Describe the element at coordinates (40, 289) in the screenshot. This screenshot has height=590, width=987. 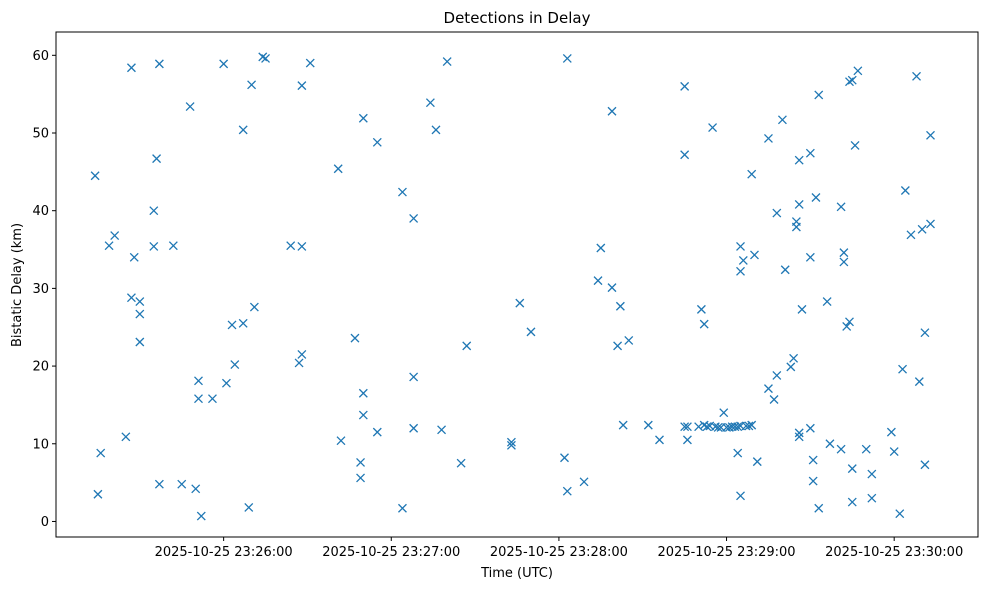
I see `y-tick-label: 30` at that location.